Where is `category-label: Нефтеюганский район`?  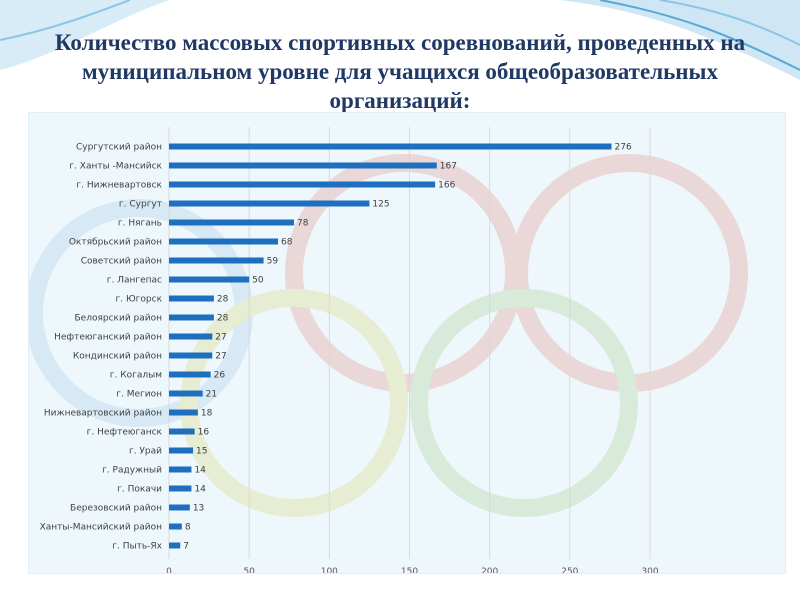 category-label: Нефтеюганский район is located at coordinates (108, 338).